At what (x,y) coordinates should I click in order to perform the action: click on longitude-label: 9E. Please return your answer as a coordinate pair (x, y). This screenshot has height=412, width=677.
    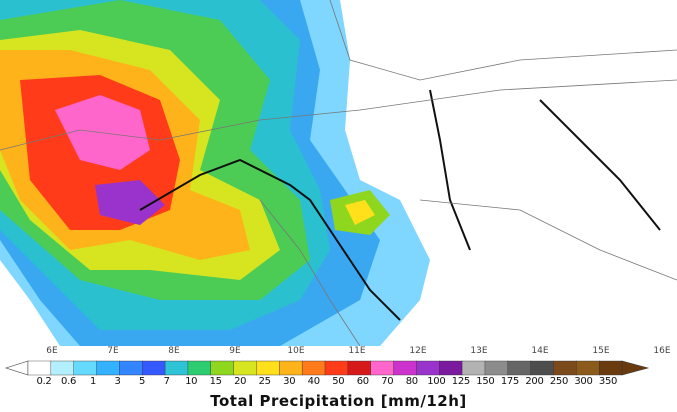
    Looking at the image, I should click on (235, 351).